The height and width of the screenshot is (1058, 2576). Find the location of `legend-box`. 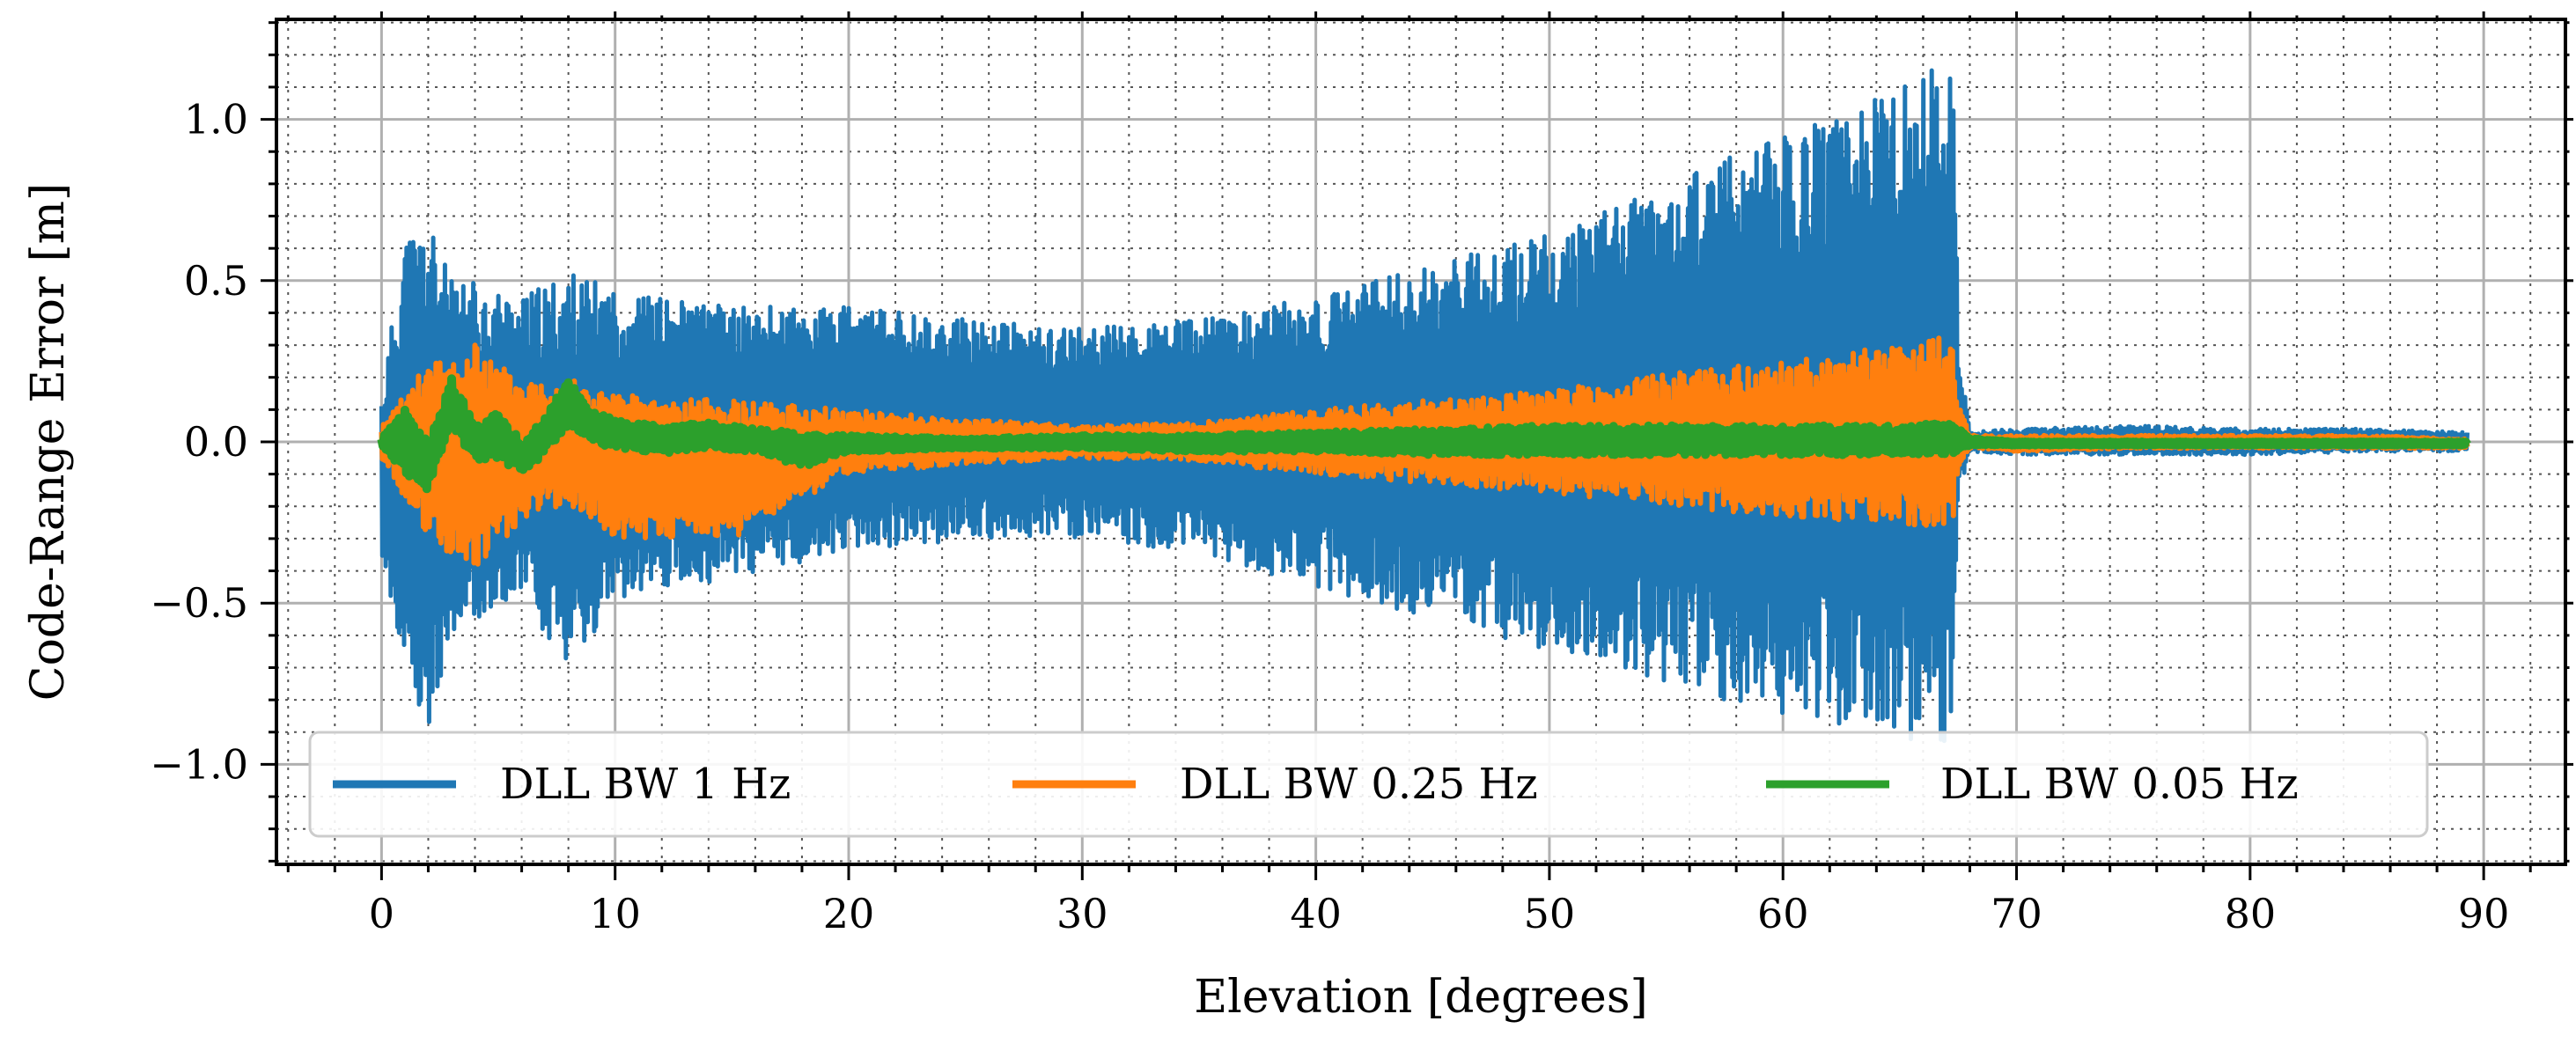

legend-box is located at coordinates (1368, 784).